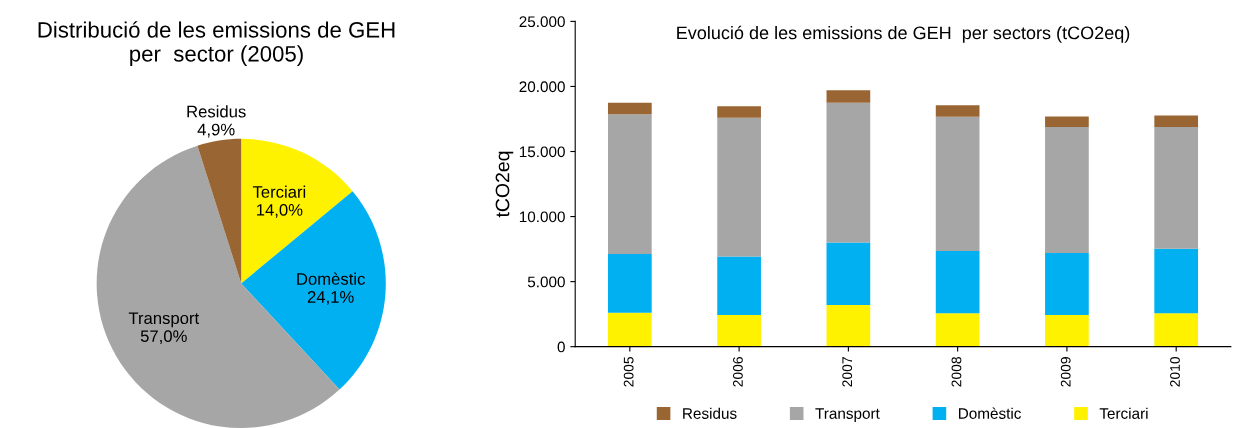 The image size is (1237, 428). What do you see at coordinates (330, 297) in the screenshot?
I see `data-label: 24,1%` at bounding box center [330, 297].